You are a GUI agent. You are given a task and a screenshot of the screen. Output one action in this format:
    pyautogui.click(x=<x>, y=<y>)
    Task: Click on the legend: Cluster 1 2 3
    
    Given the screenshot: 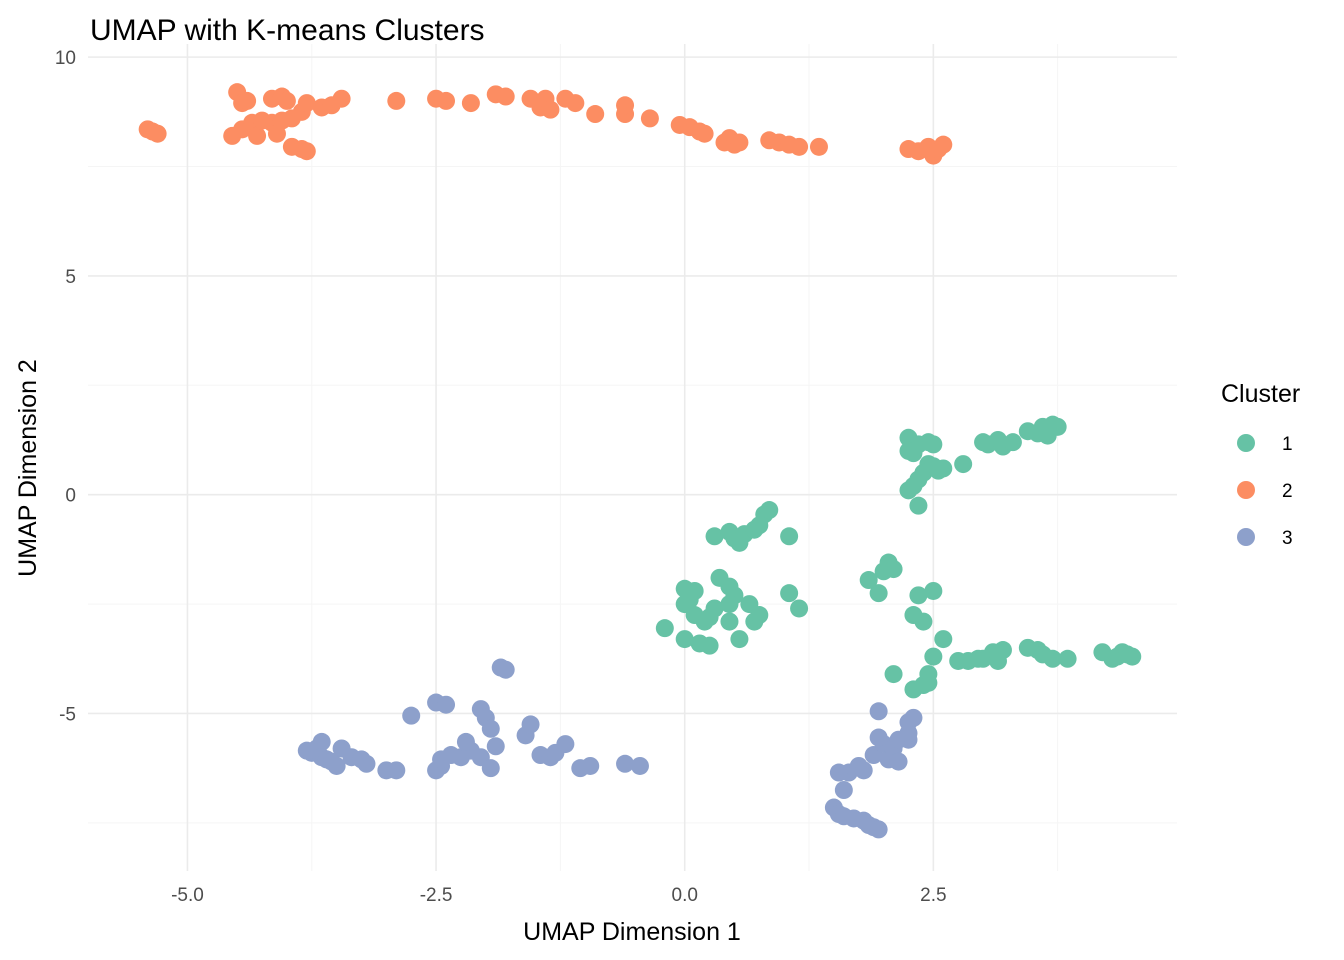 What is the action you would take?
    pyautogui.click(x=1260, y=464)
    